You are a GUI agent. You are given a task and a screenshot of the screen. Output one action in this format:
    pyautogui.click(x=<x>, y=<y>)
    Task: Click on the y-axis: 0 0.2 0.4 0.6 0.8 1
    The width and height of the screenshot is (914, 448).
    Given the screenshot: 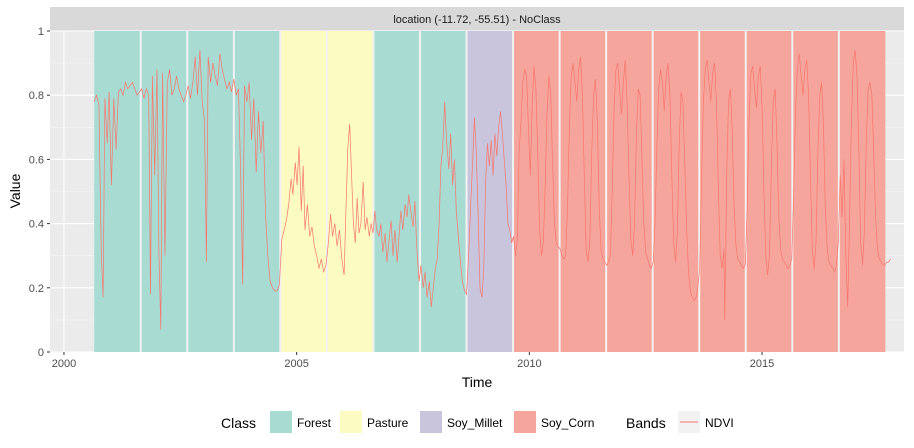 What is the action you would take?
    pyautogui.click(x=39, y=192)
    